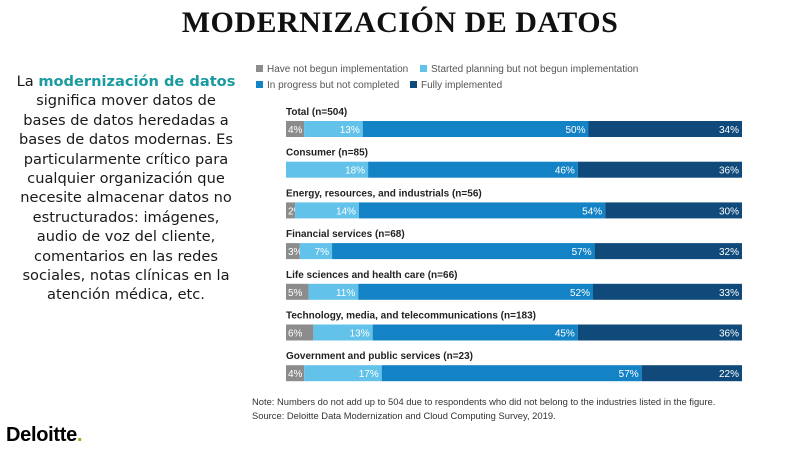  Describe the element at coordinates (565, 171) in the screenshot. I see `data-label: 46%` at that location.